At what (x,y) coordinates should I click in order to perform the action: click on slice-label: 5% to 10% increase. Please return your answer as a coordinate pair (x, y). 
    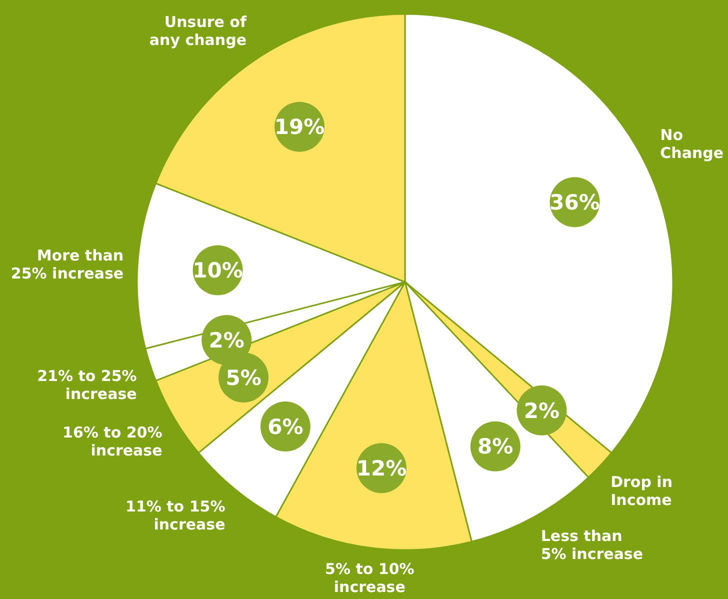
    Looking at the image, I should click on (369, 578).